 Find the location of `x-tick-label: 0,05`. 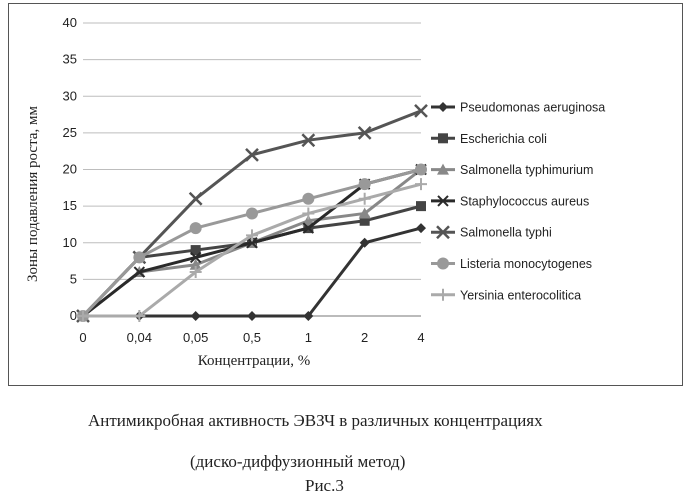

x-tick-label: 0,05 is located at coordinates (195, 337).